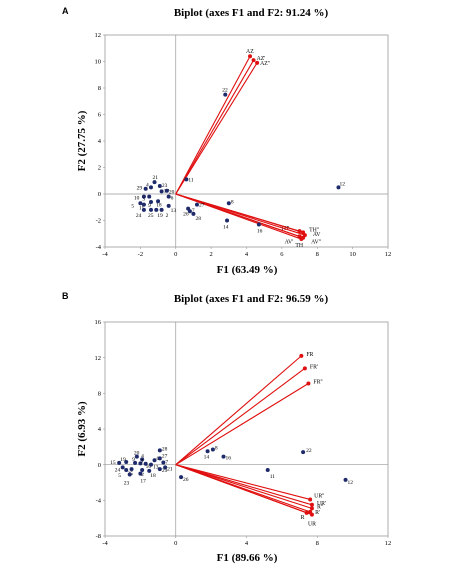 The image size is (474, 569). Describe the element at coordinates (165, 449) in the screenshot. I see `observation-label: 28` at that location.